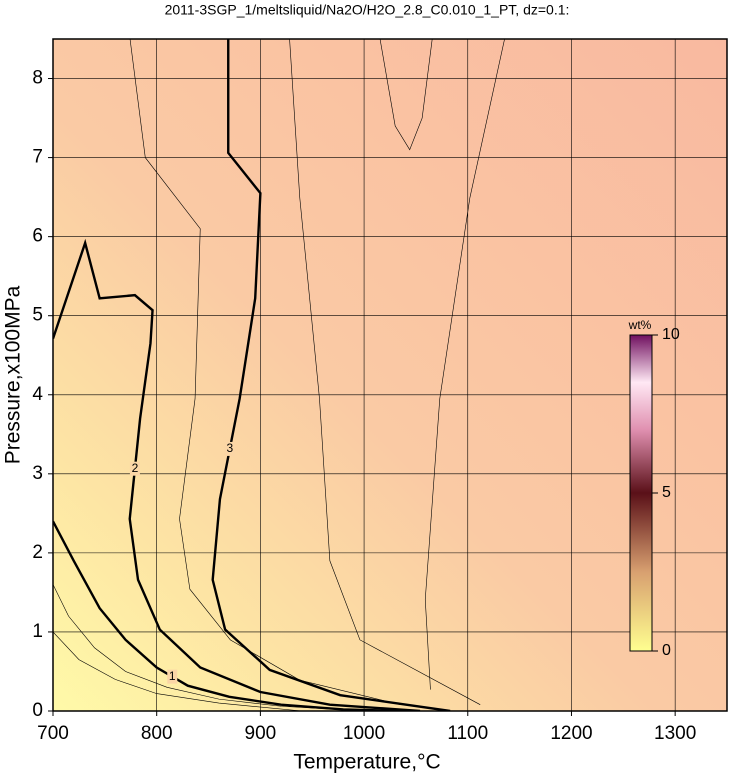 This screenshot has height=781, width=734. I want to click on colorbar-label: wt%, so click(640, 325).